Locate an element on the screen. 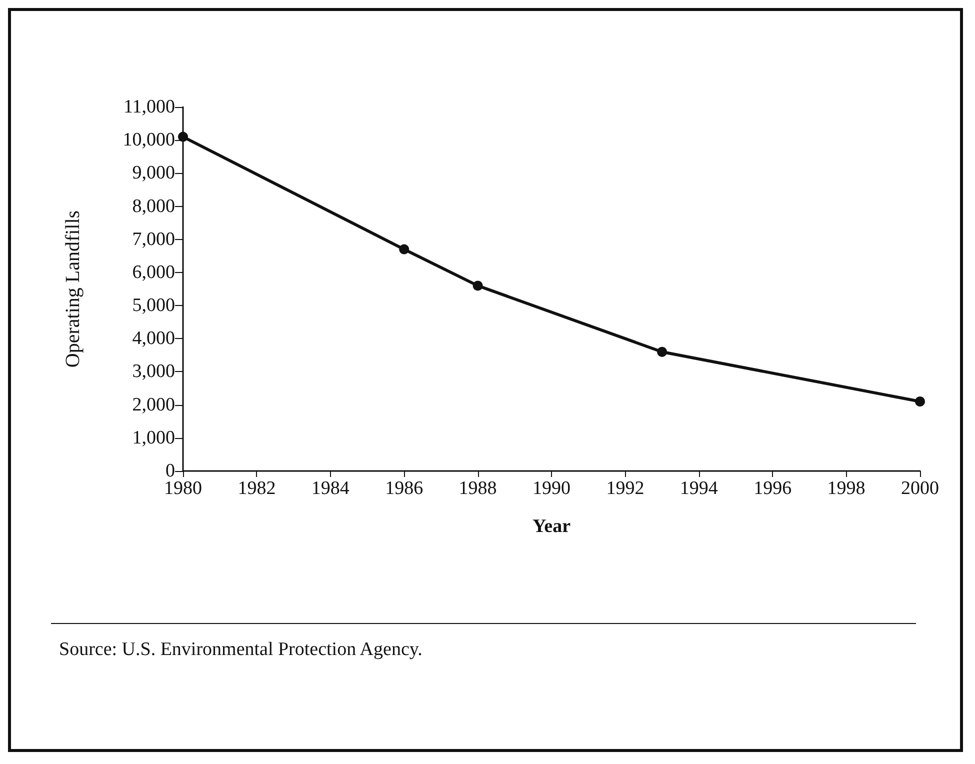  y-tick-label: 4,000 is located at coordinates (153, 339).